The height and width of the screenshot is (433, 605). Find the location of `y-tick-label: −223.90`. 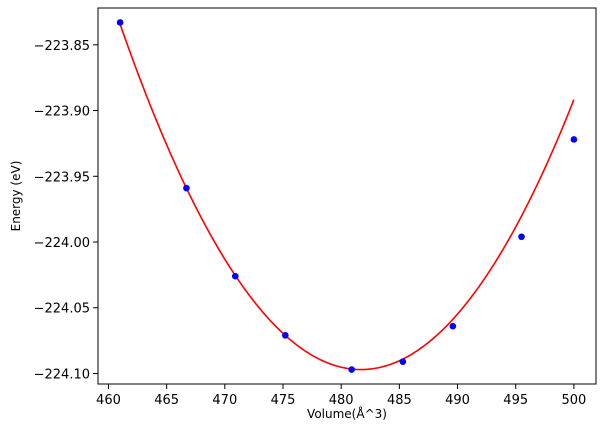

y-tick-label: −223.90 is located at coordinates (62, 112).